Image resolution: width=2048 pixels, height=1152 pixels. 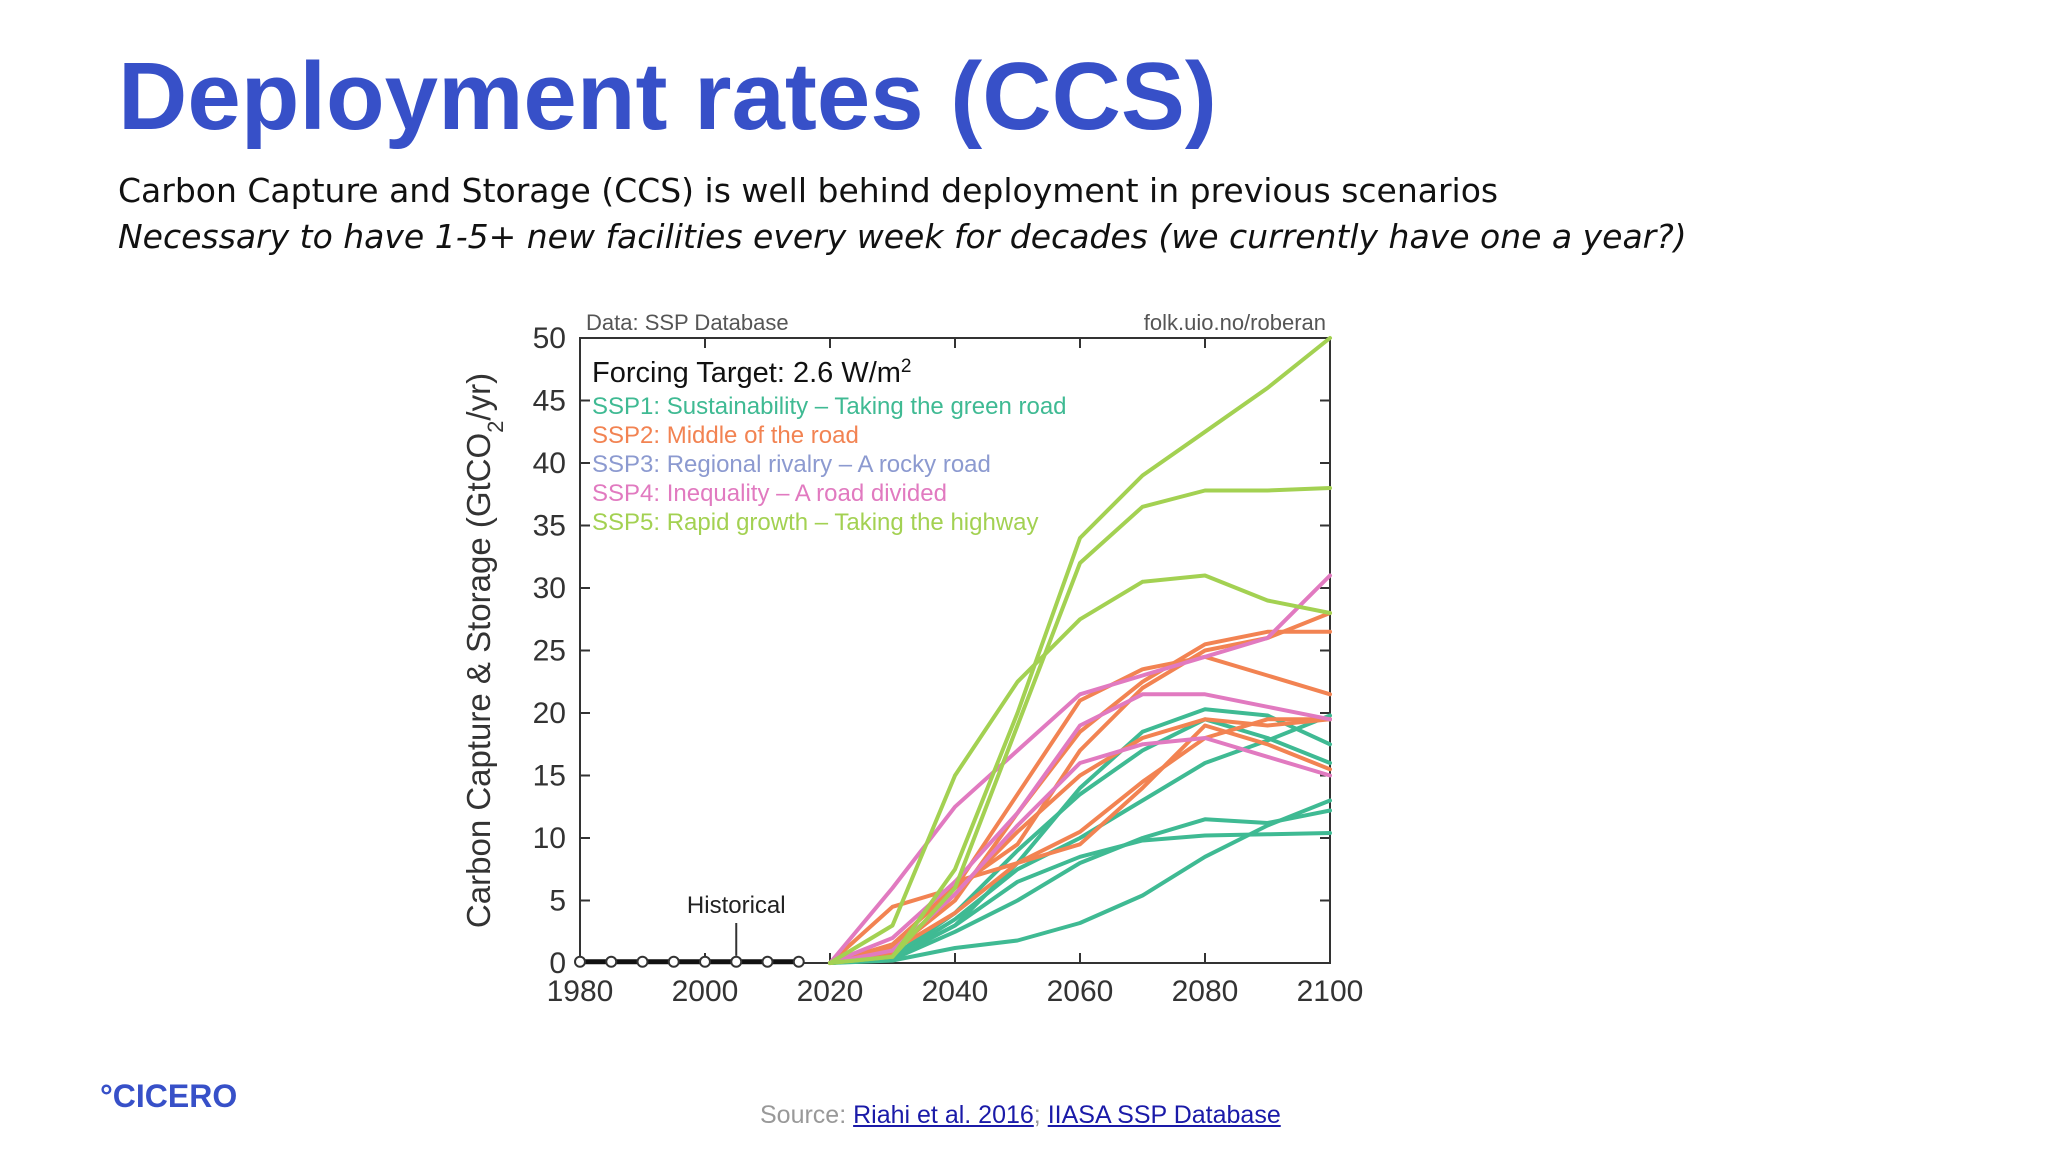 What do you see at coordinates (557, 963) in the screenshot?
I see `y-tick-label: 0` at bounding box center [557, 963].